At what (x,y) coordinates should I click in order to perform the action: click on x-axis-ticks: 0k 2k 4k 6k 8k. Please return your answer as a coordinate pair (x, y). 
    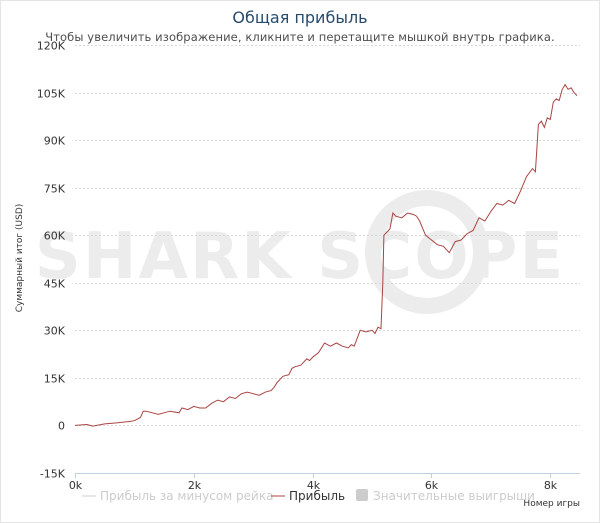
    Looking at the image, I should click on (313, 482).